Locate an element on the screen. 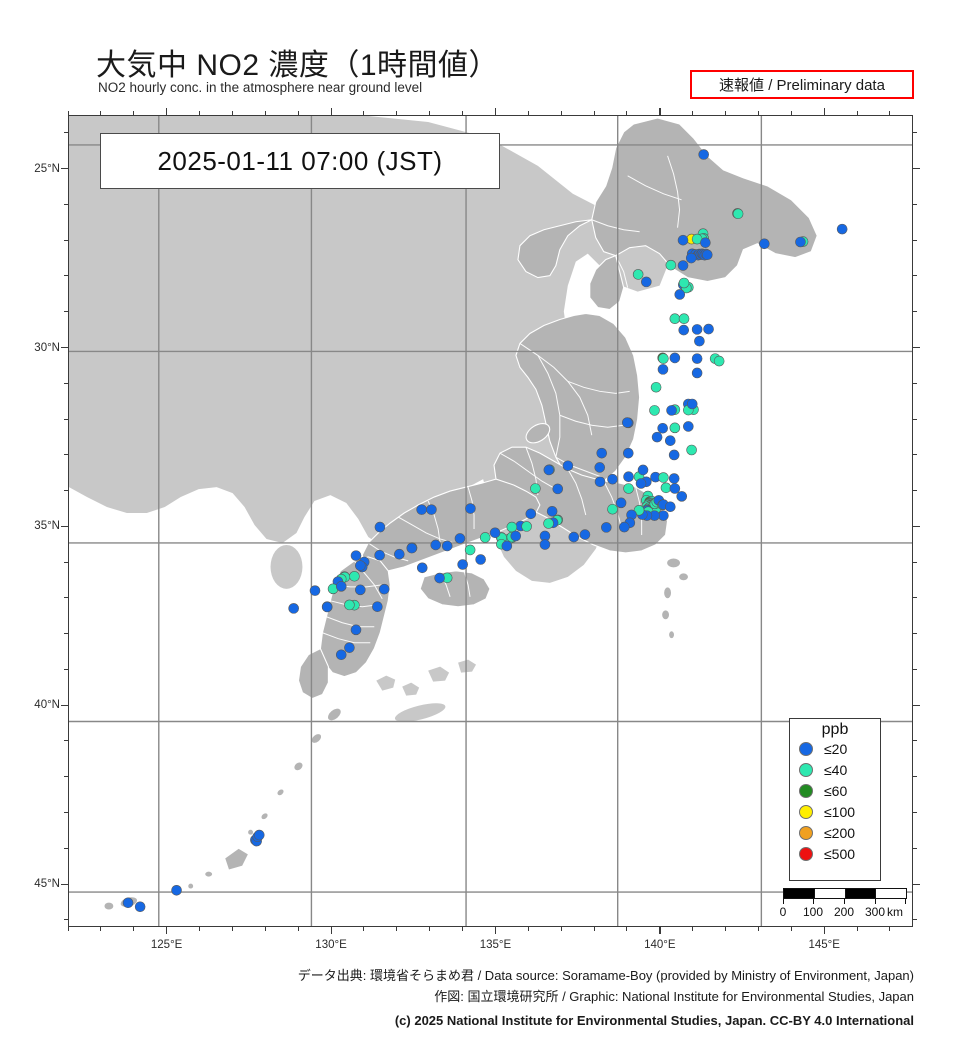 This screenshot has width=980, height=1060. timestamp-label: 2025-01-11 07:00 (JST) is located at coordinates (300, 161).